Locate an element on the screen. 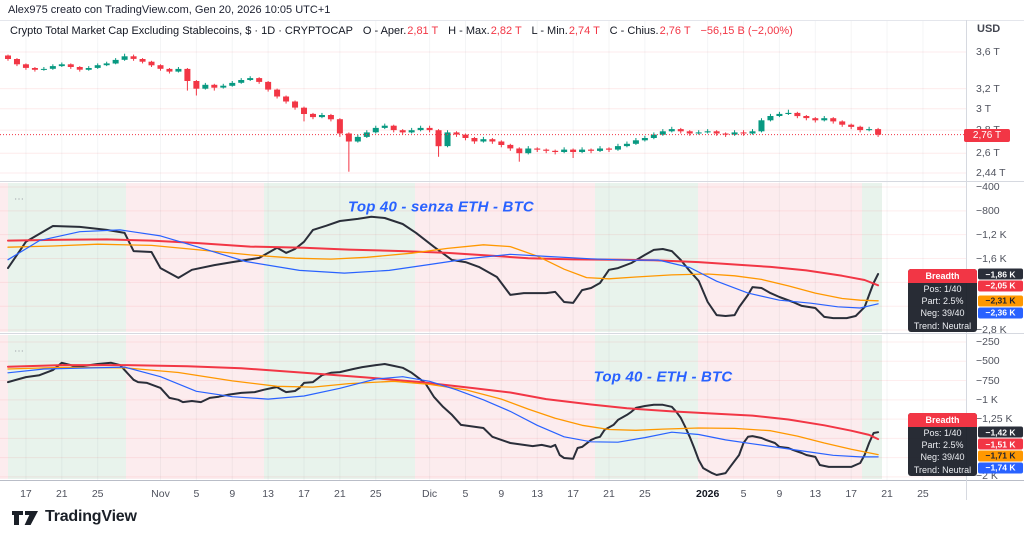  close-value: 2,76 T is located at coordinates (675, 31).